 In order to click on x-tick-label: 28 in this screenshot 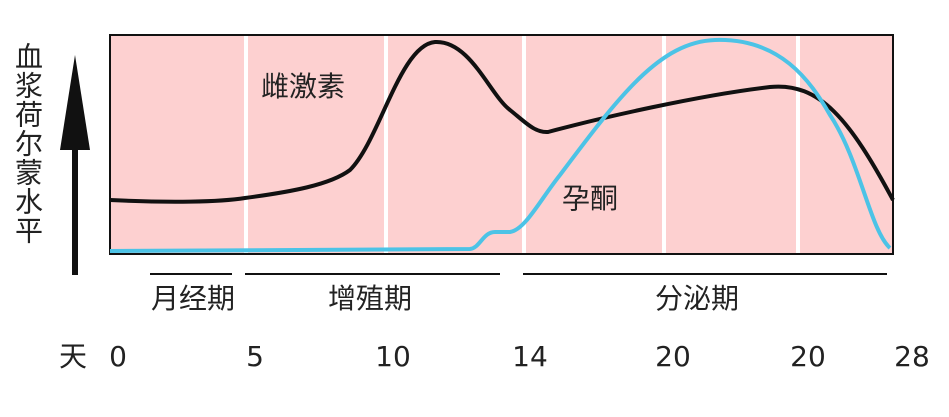, I will do `click(912, 356)`.